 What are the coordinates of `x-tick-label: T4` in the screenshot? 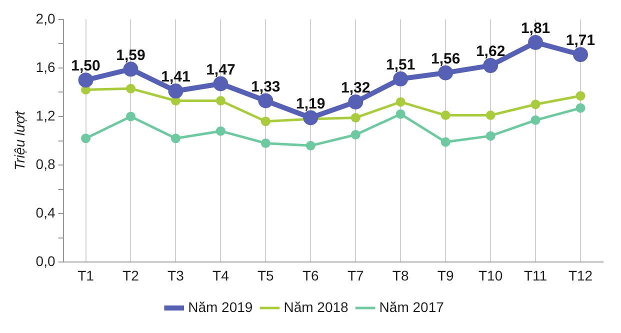 It's located at (221, 275).